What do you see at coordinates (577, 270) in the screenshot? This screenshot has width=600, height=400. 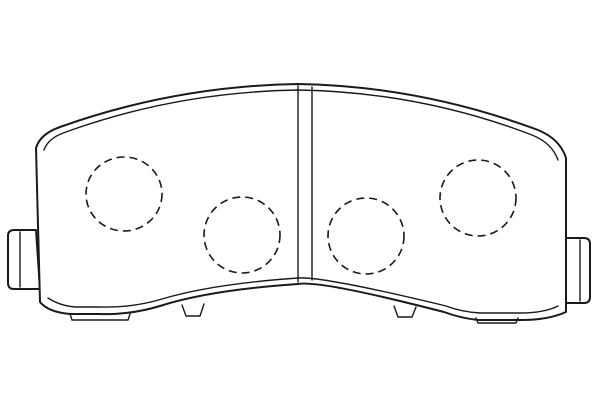 I see `right-mounting-ear` at bounding box center [577, 270].